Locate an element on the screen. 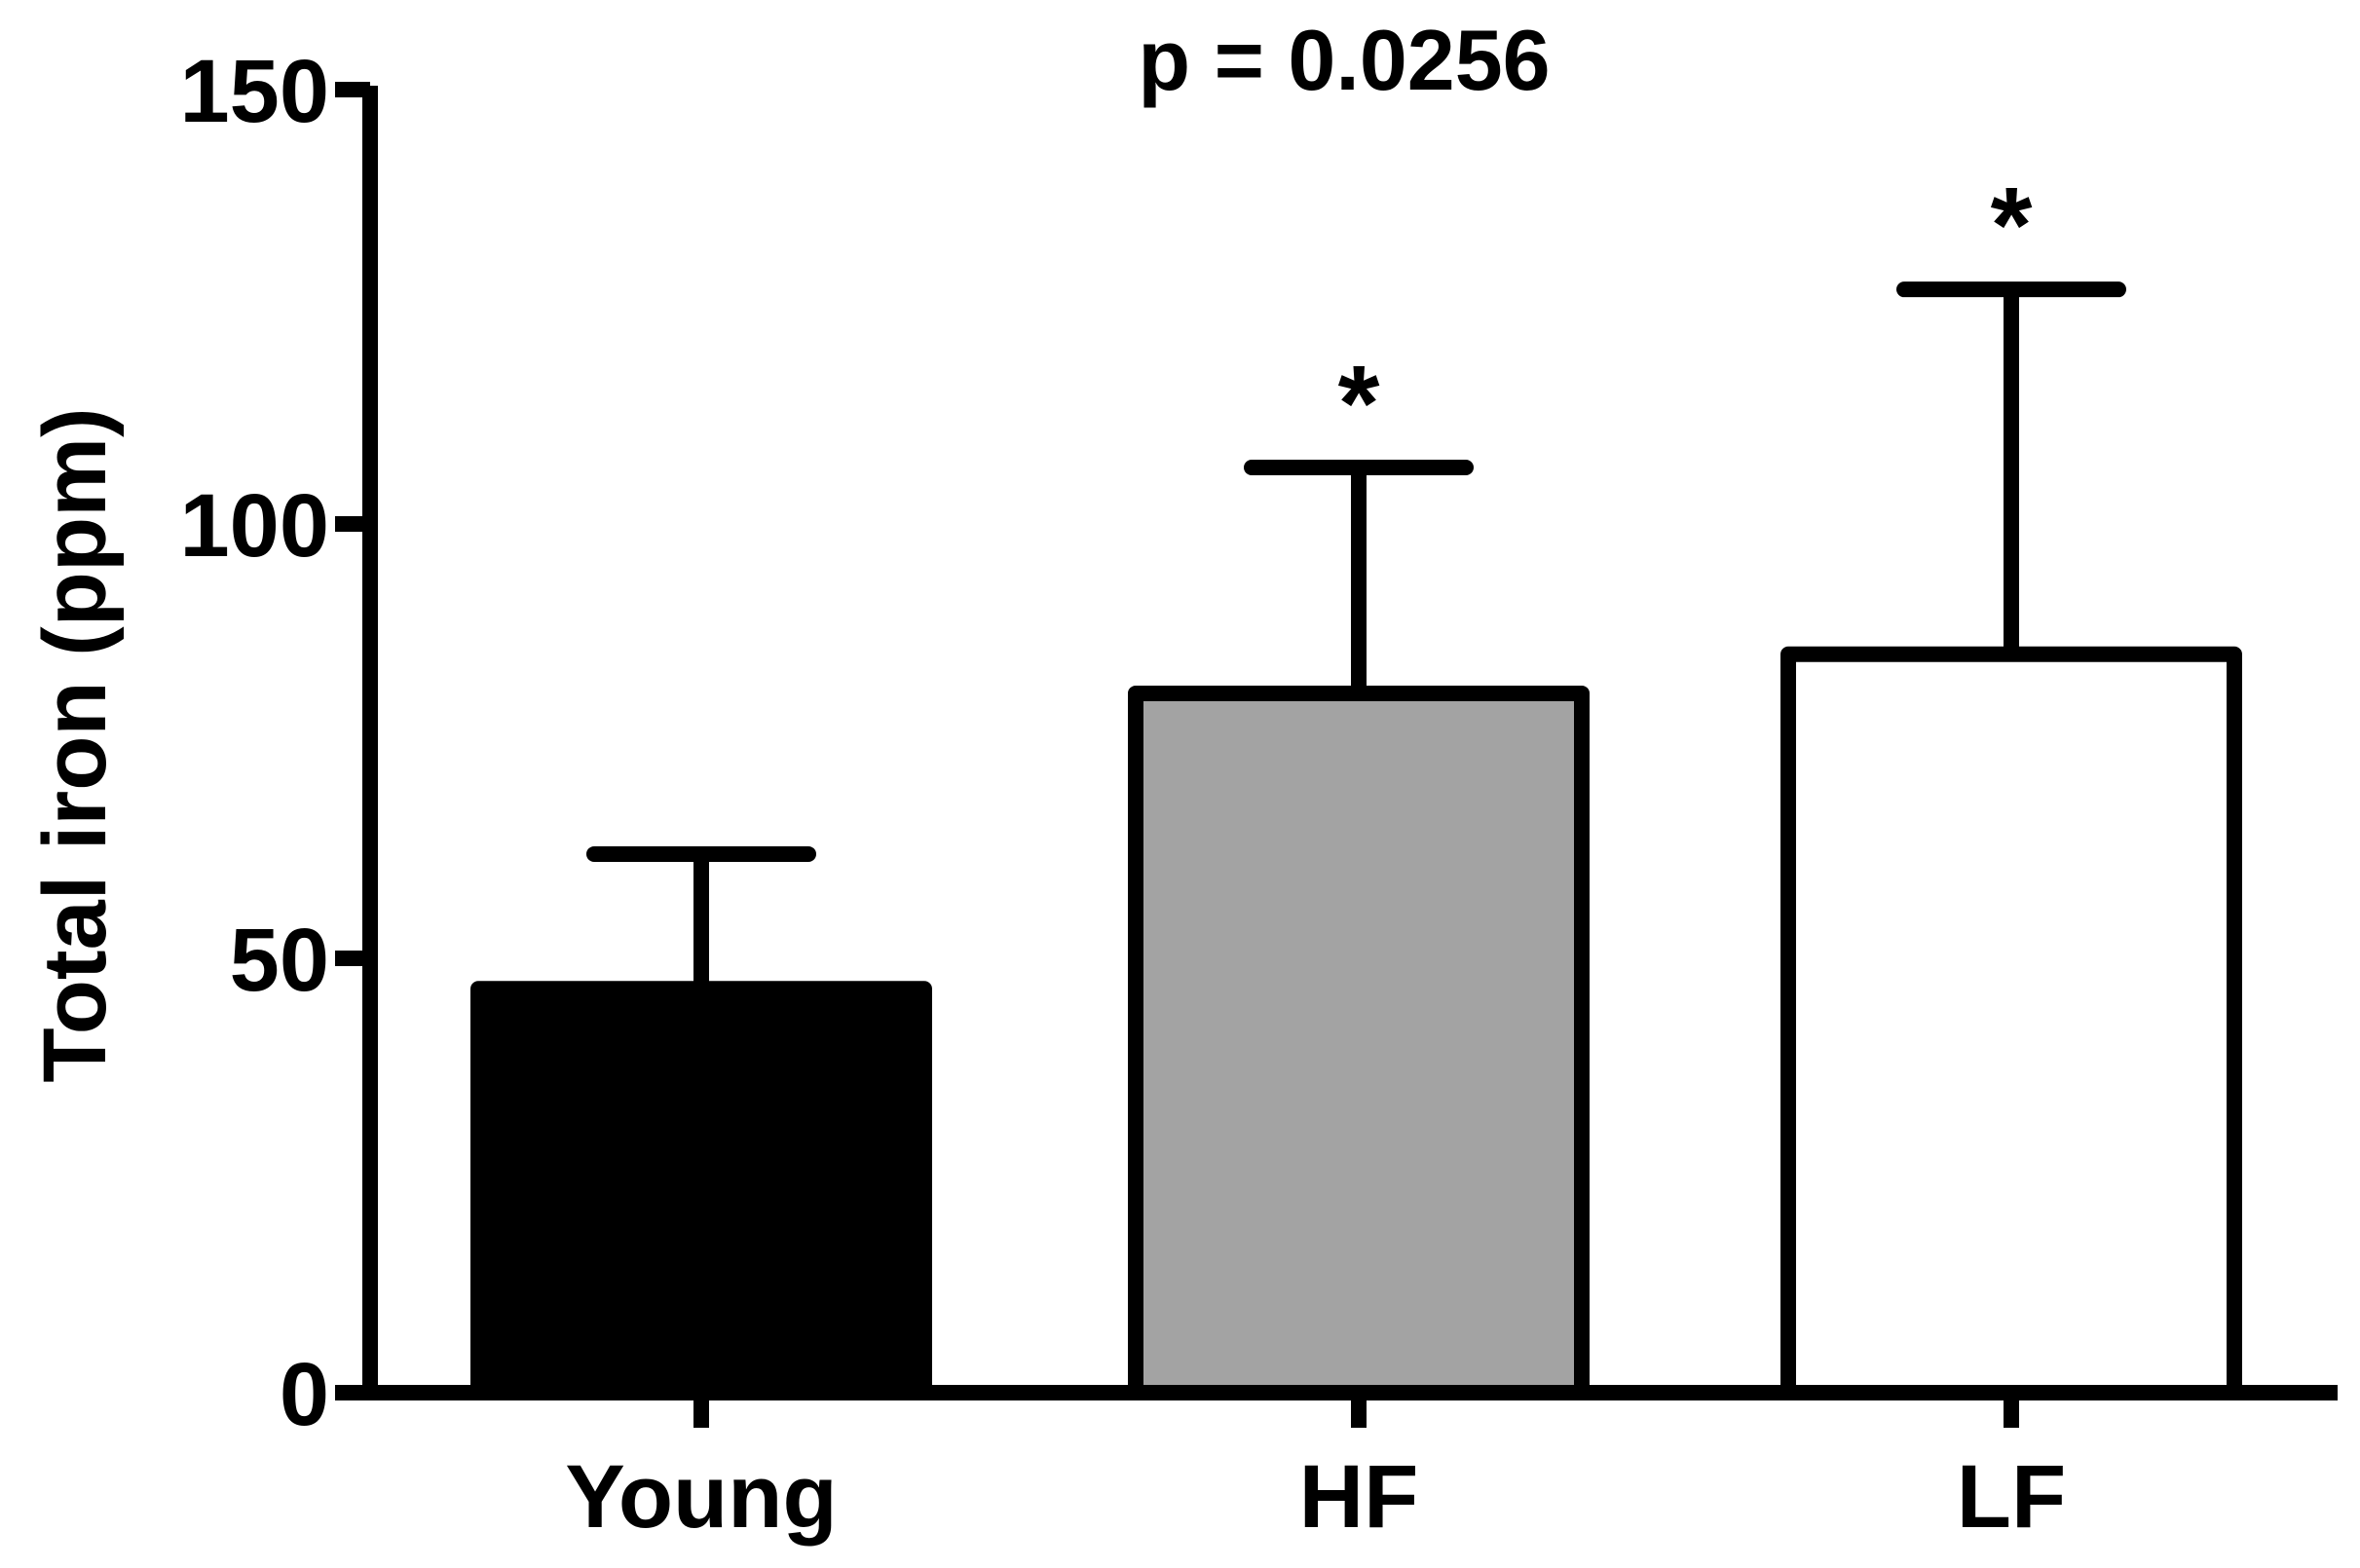 Image resolution: width=2360 pixels, height=1568 pixels. y-axis-title: Total iron (ppm) is located at coordinates (75, 744).